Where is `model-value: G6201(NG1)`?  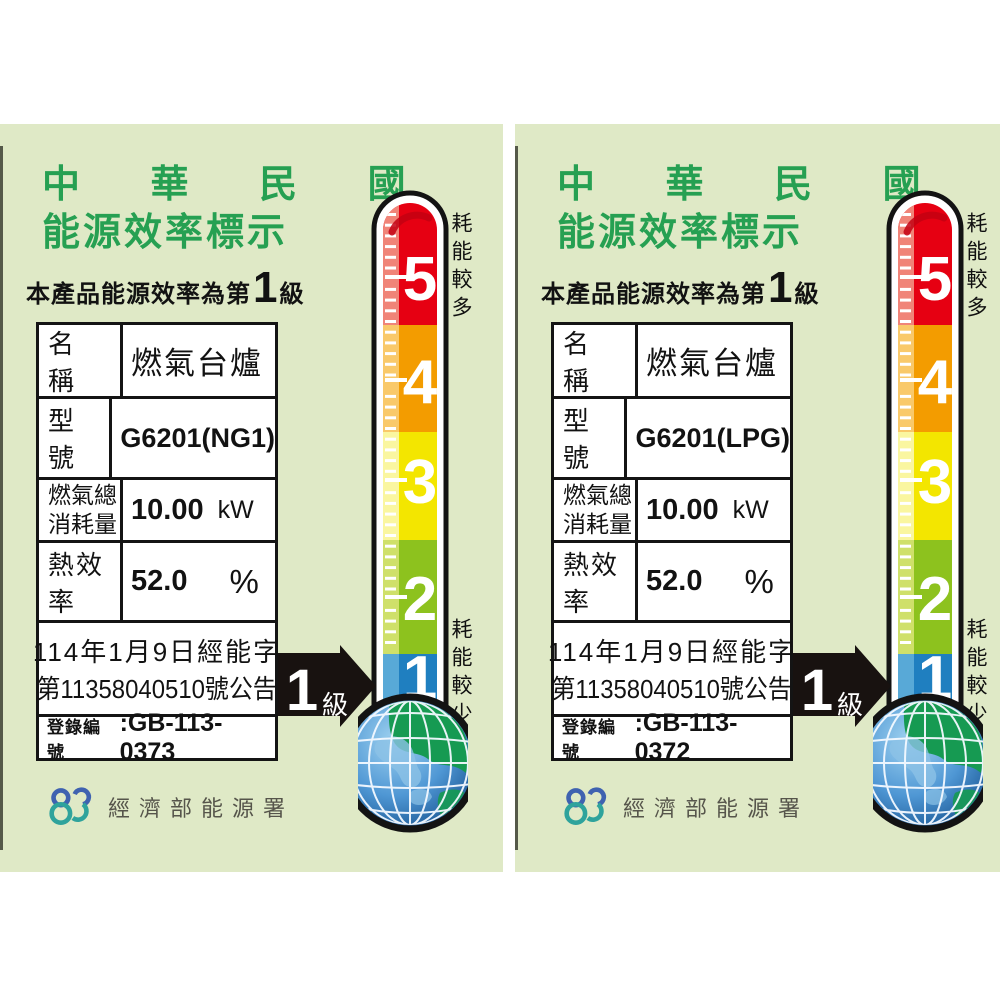 model-value: G6201(NG1) is located at coordinates (197, 437).